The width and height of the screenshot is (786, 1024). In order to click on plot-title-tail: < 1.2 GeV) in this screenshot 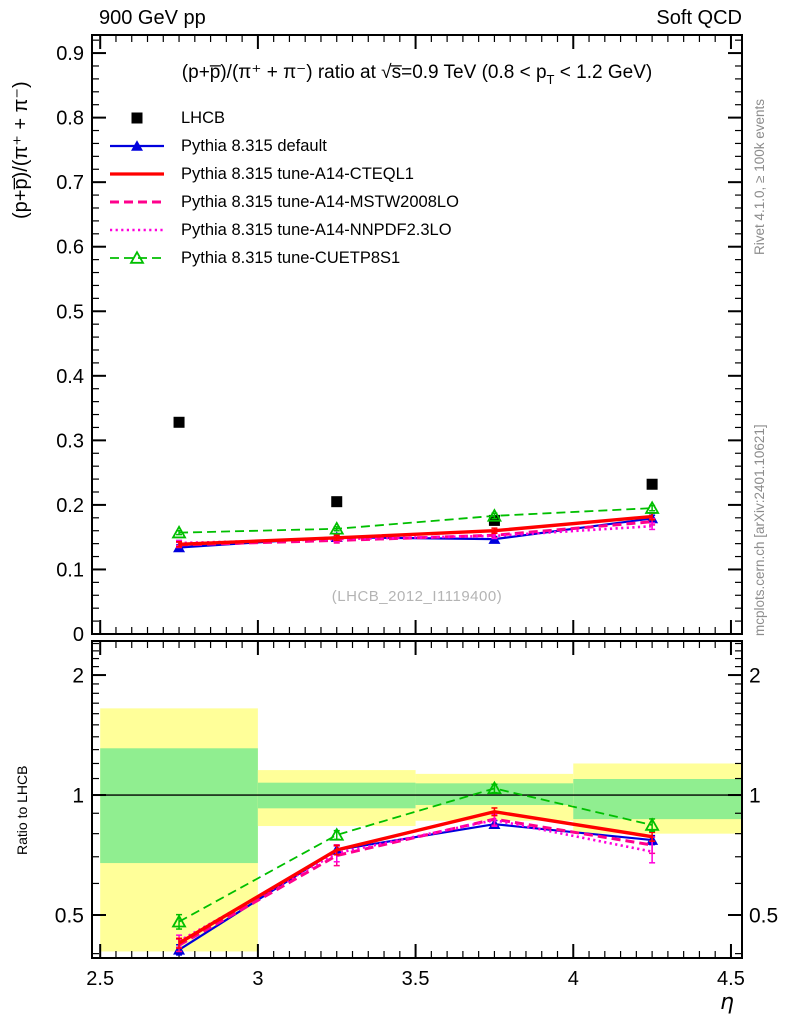, I will do `click(603, 72)`.